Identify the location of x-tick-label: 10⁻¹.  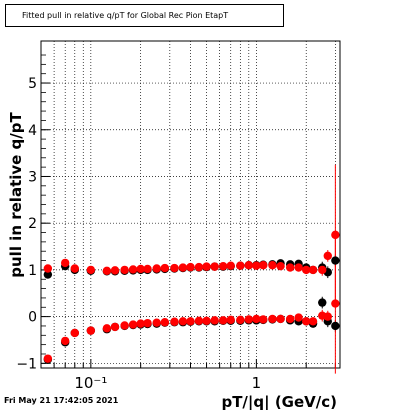
(90, 383).